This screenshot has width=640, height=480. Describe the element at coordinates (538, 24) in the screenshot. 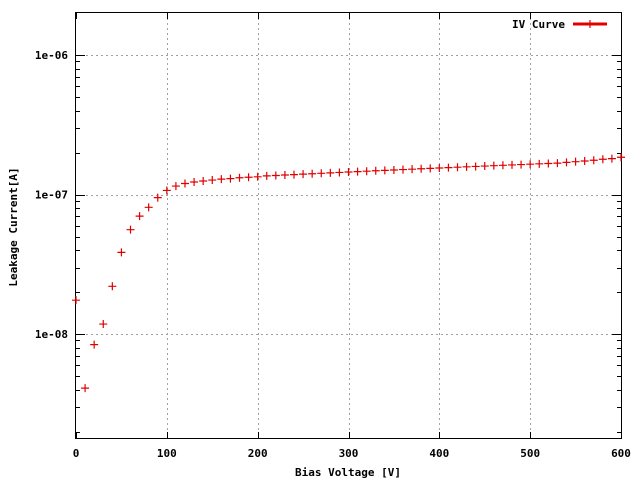

I see `legend-label: IV Curve` at that location.